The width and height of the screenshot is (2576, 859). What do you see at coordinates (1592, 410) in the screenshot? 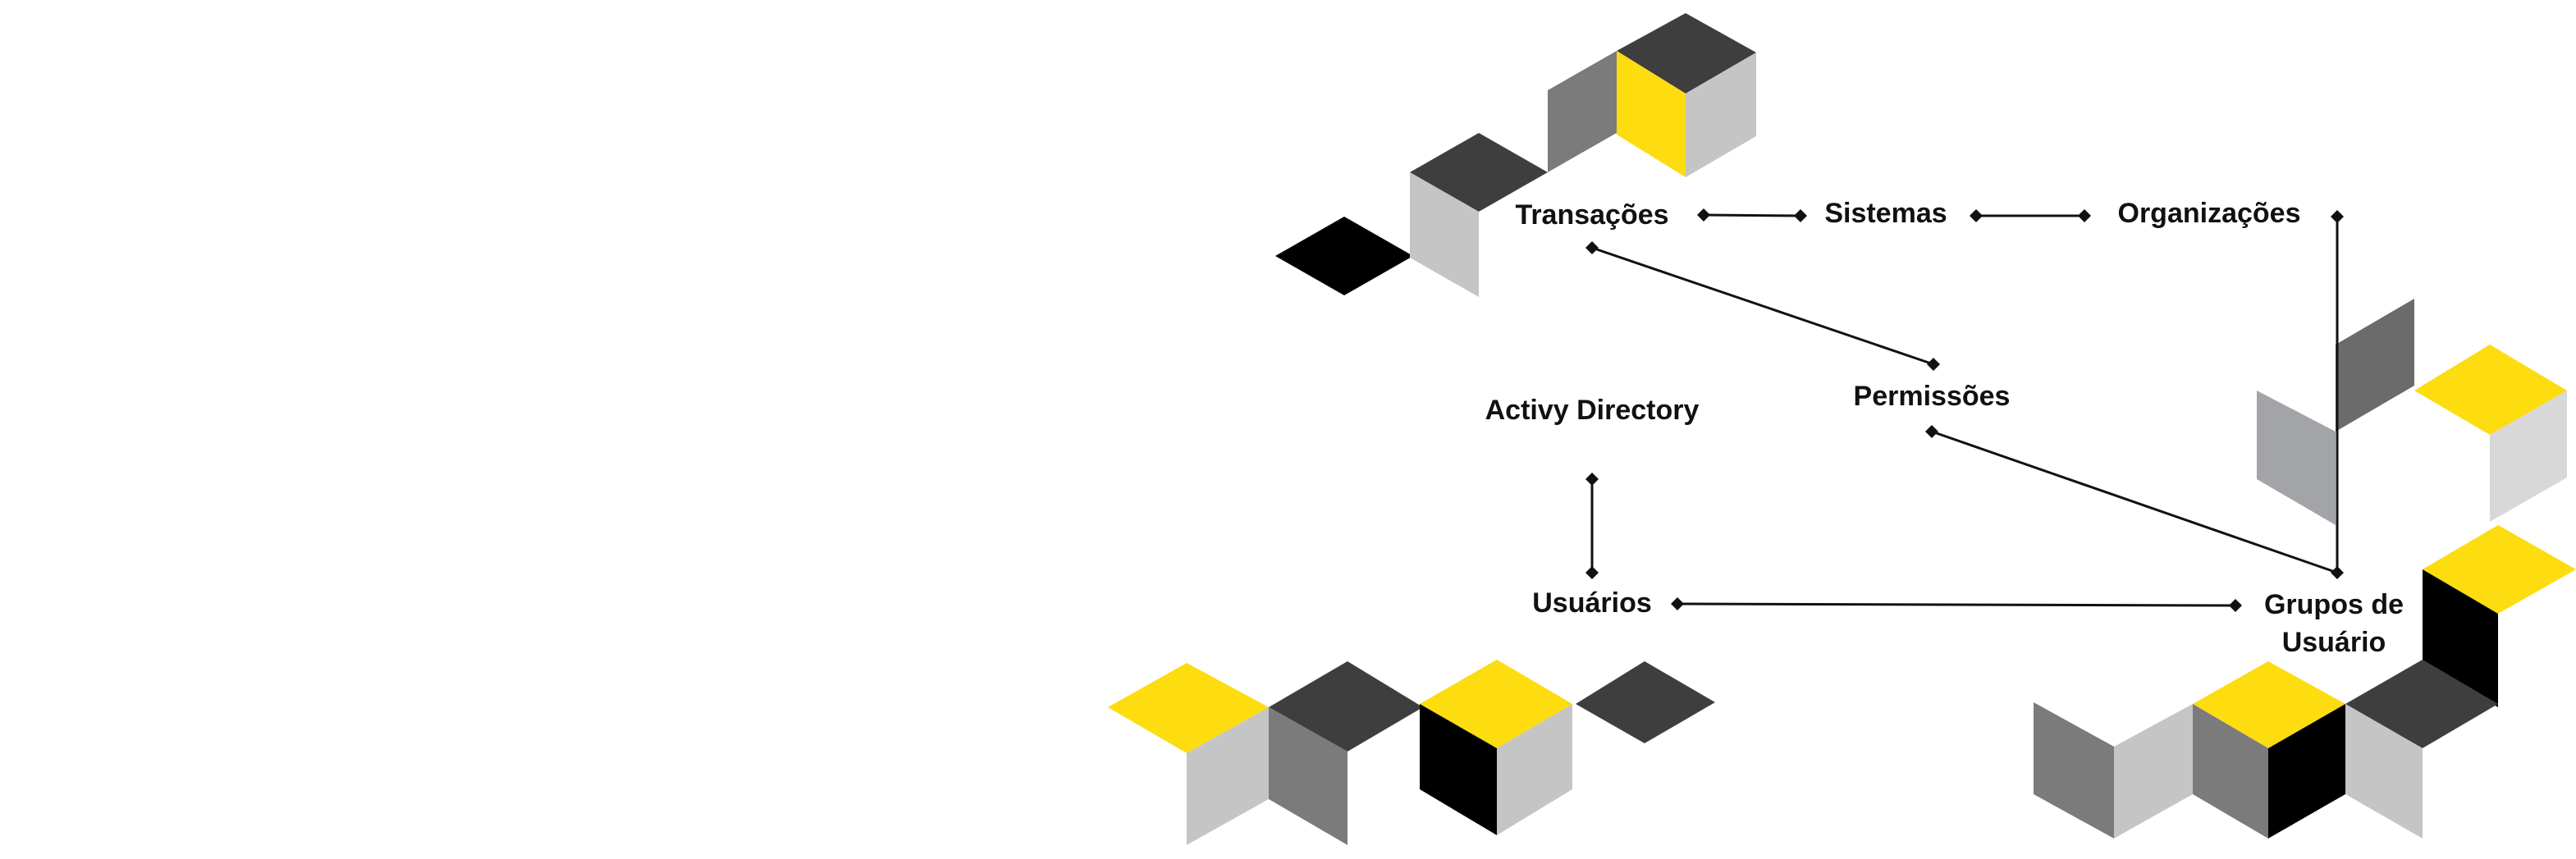
I see `node-active-directory: Activy Directory` at bounding box center [1592, 410].